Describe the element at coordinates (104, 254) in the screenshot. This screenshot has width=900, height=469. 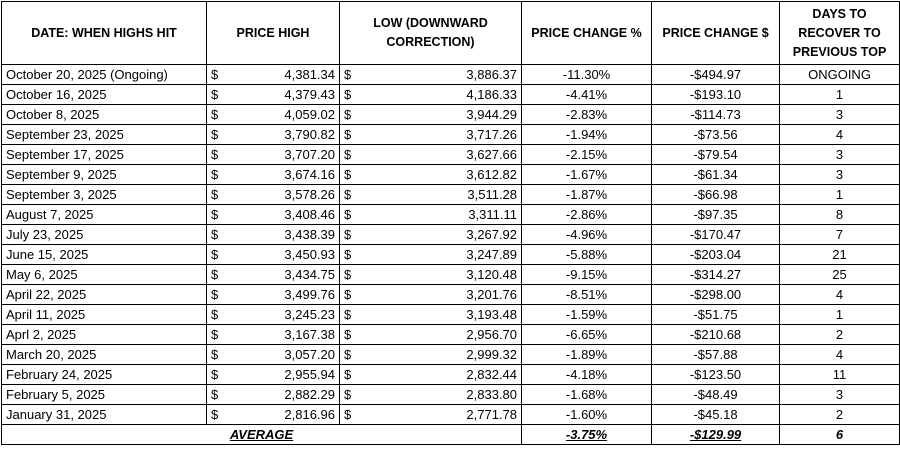
I see `cell: June 15, 2025` at that location.